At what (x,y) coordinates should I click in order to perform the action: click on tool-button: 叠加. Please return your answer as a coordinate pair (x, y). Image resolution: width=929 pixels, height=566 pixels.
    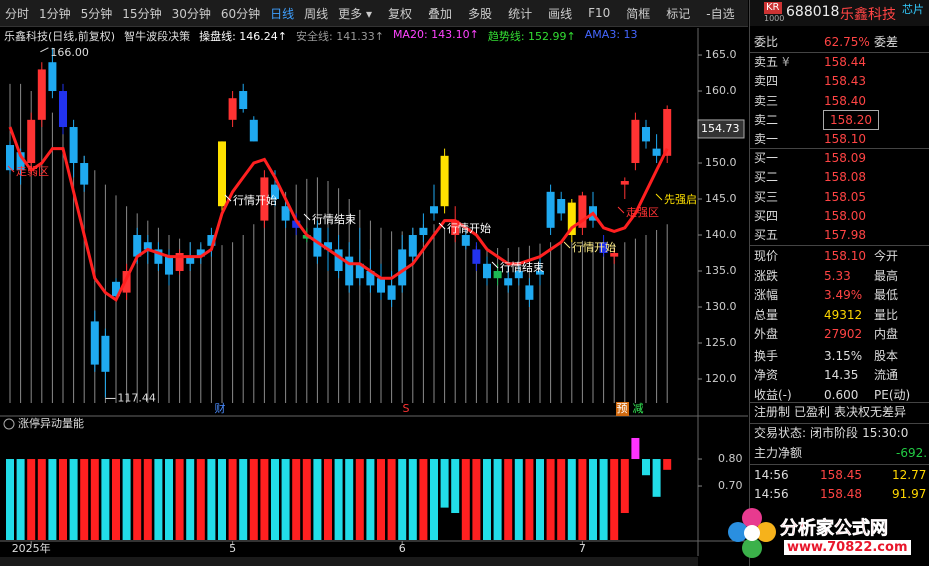
    Looking at the image, I should click on (440, 13).